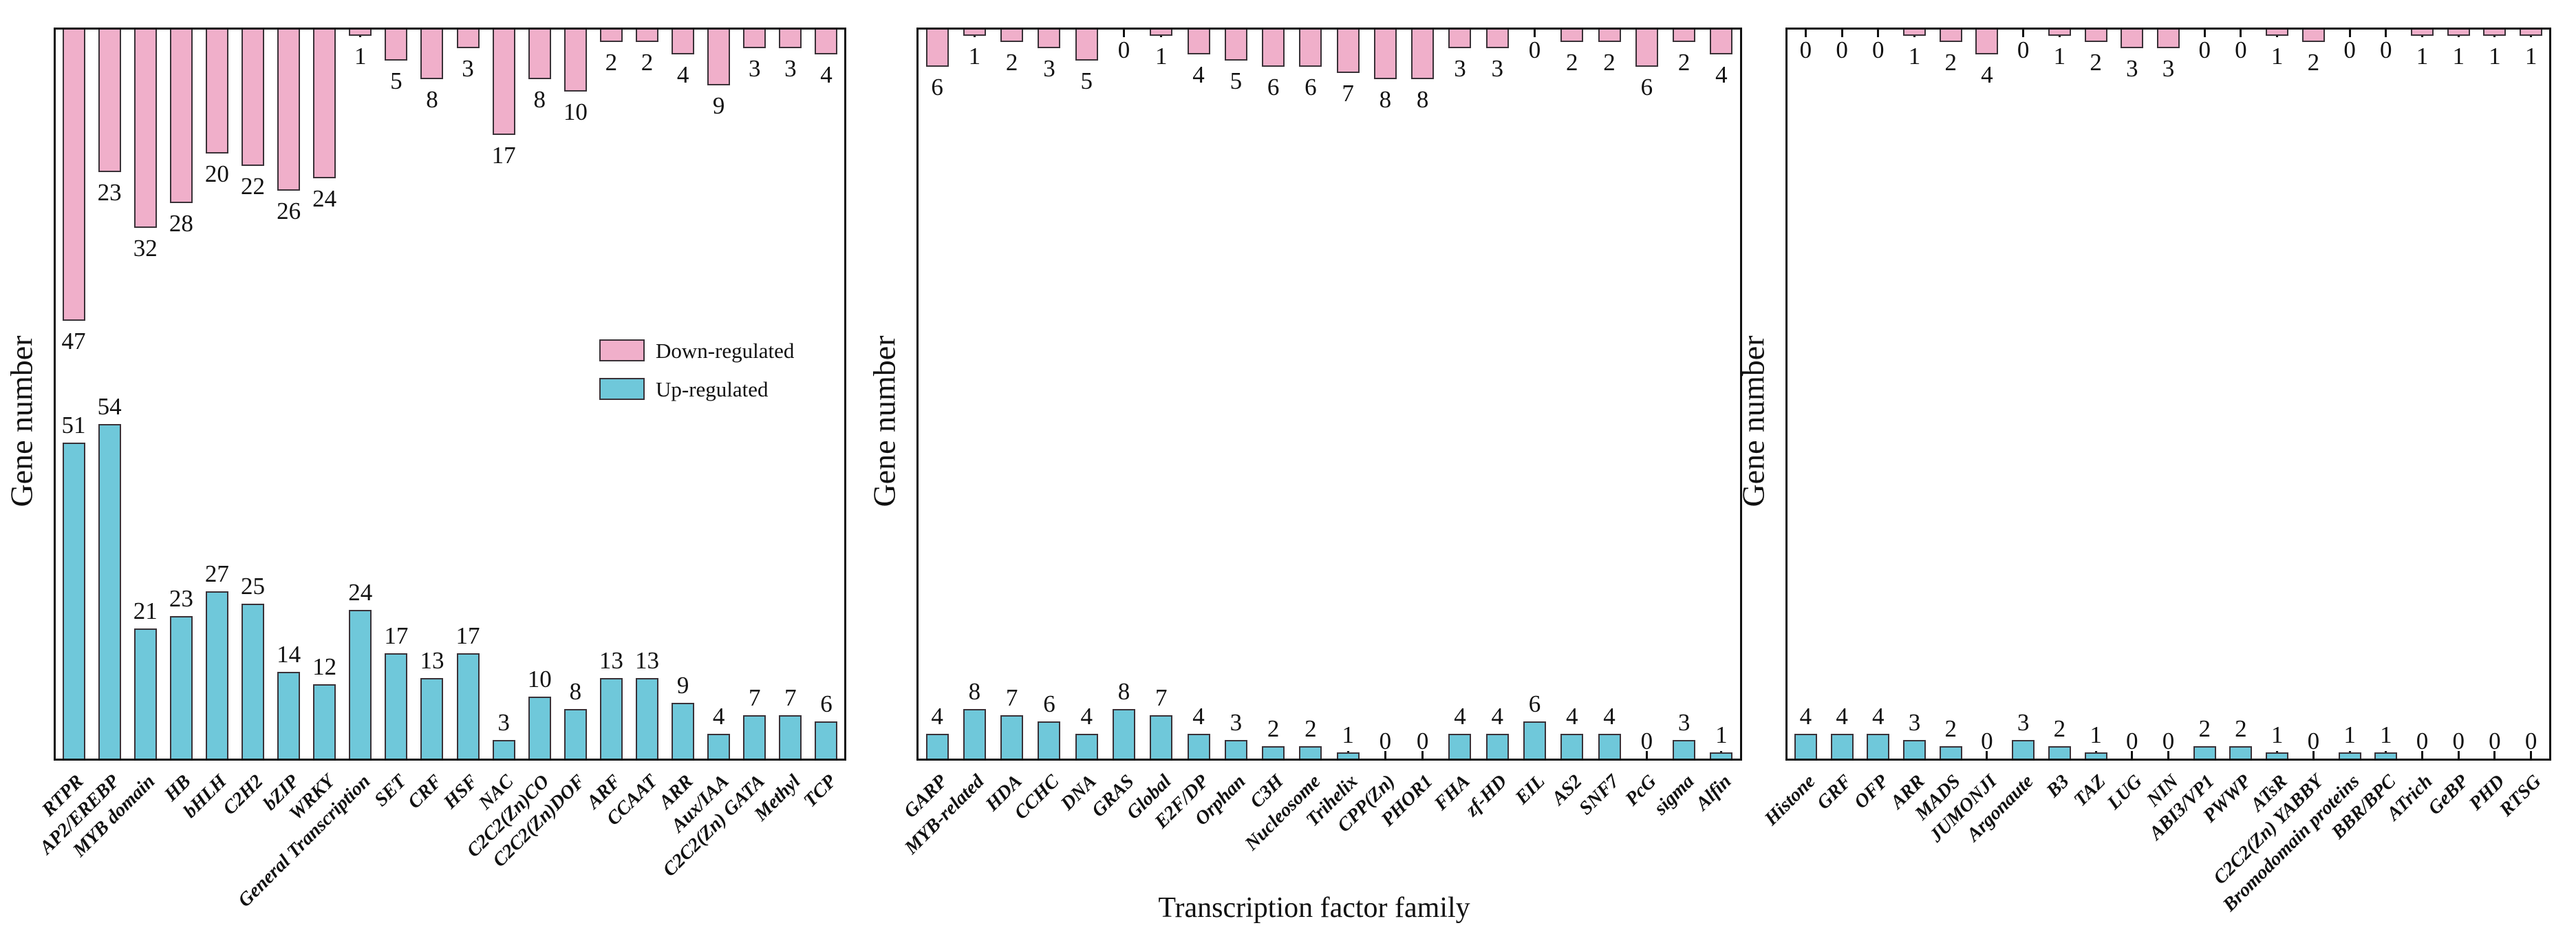 This screenshot has width=2576, height=941. I want to click on value-label-down: 17, so click(503, 155).